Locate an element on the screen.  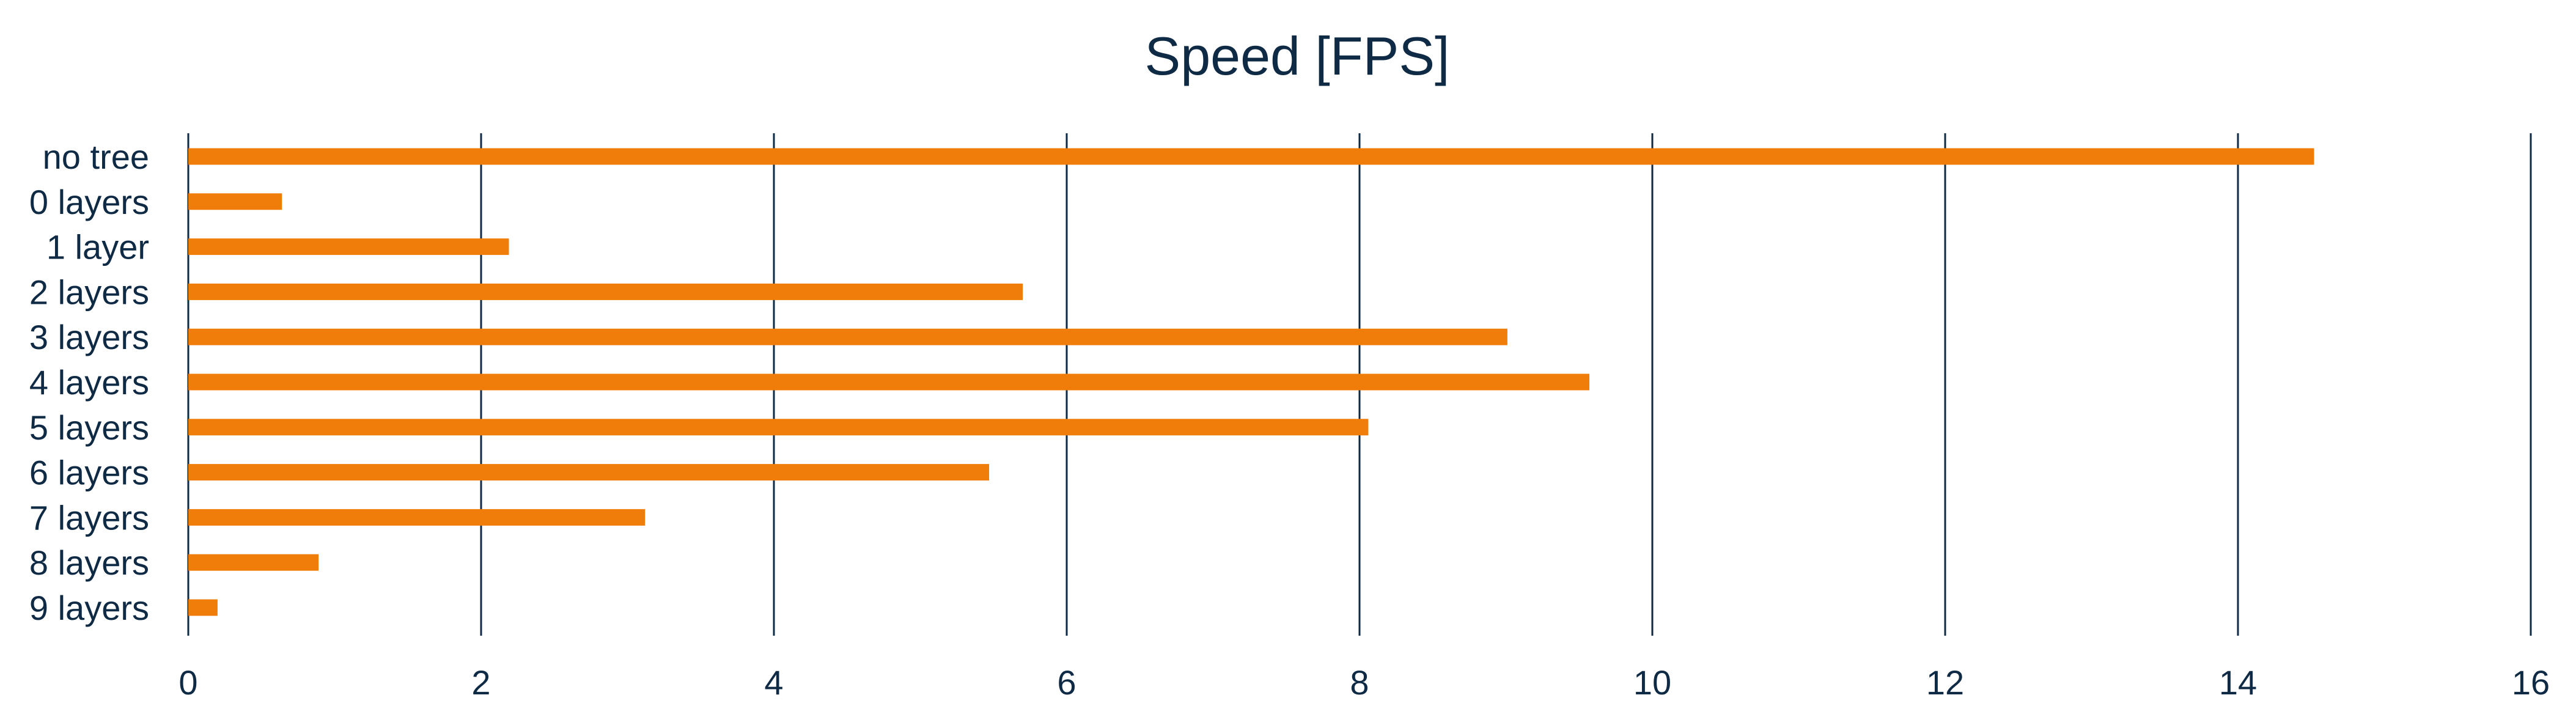
category-label-4-layers: 4 layers is located at coordinates (89, 382).